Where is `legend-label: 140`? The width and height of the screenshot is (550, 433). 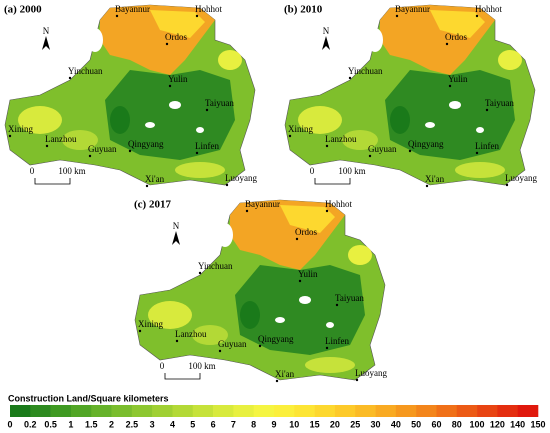 legend-label: 140 is located at coordinates (517, 424).